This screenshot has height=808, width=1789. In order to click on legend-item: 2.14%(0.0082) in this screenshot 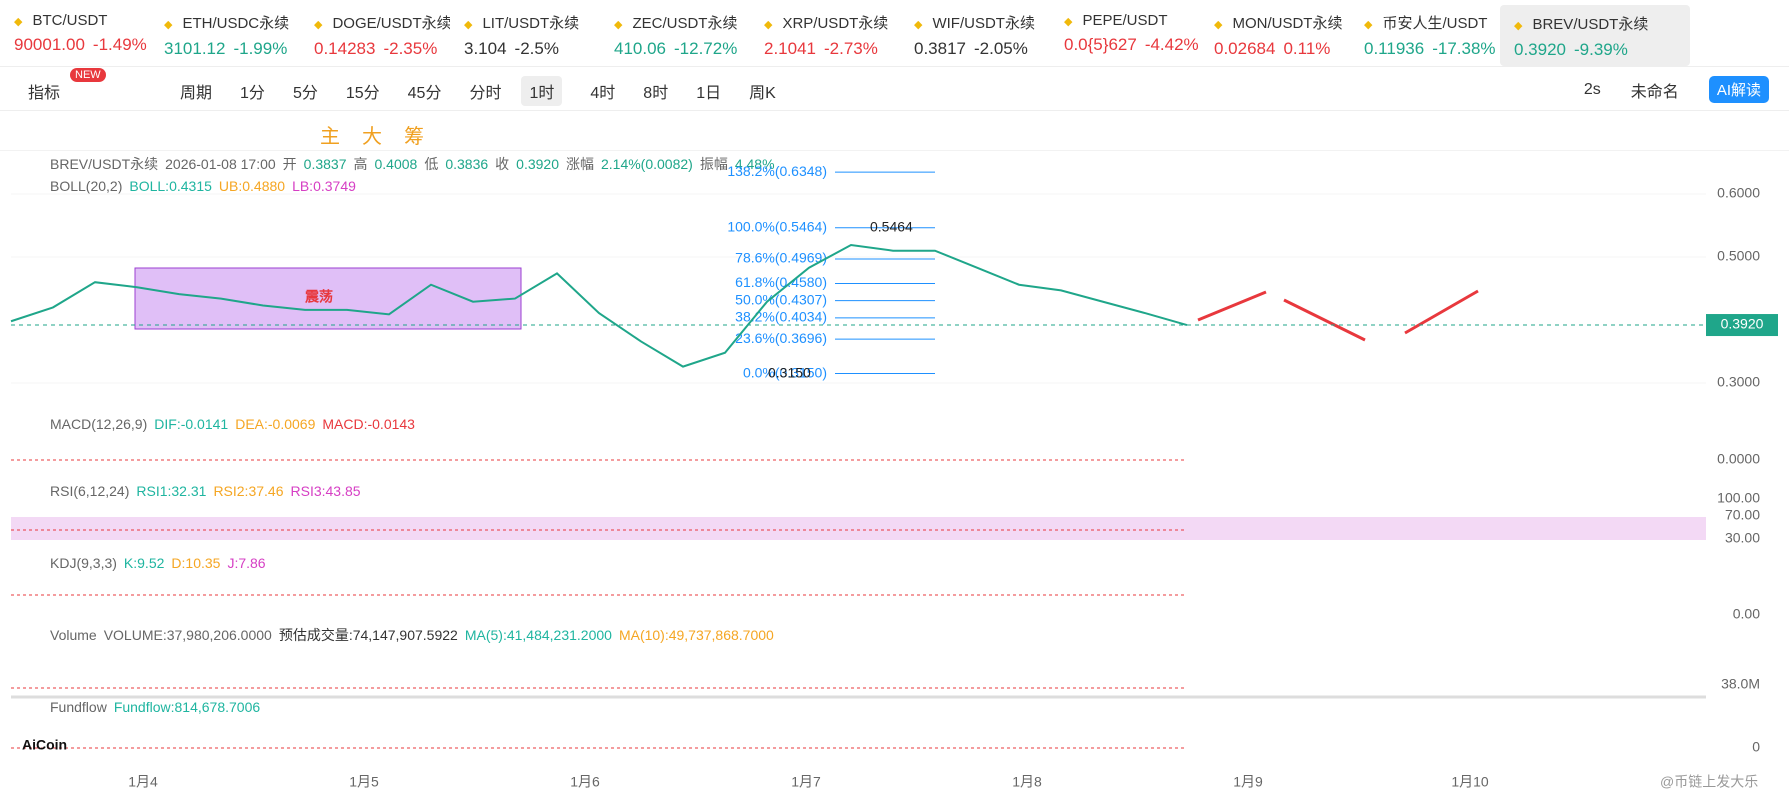, I will do `click(647, 164)`.